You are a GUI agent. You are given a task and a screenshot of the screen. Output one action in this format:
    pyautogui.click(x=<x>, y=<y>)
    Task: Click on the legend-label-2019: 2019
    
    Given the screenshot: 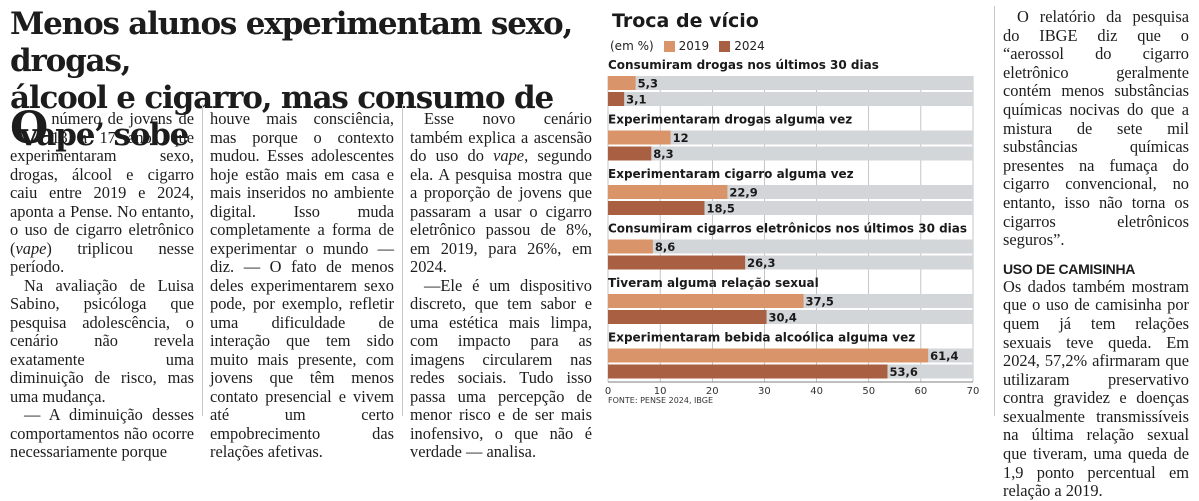 What is the action you would take?
    pyautogui.click(x=694, y=46)
    